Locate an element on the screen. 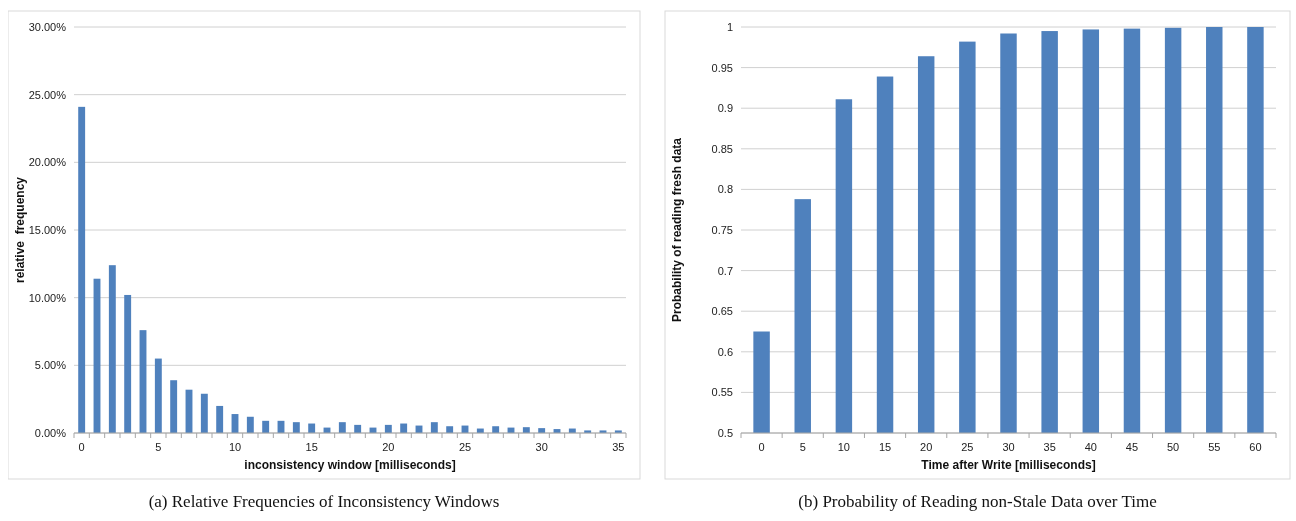 The height and width of the screenshot is (521, 1296). y-tick-label: 0.00% is located at coordinates (50, 433).